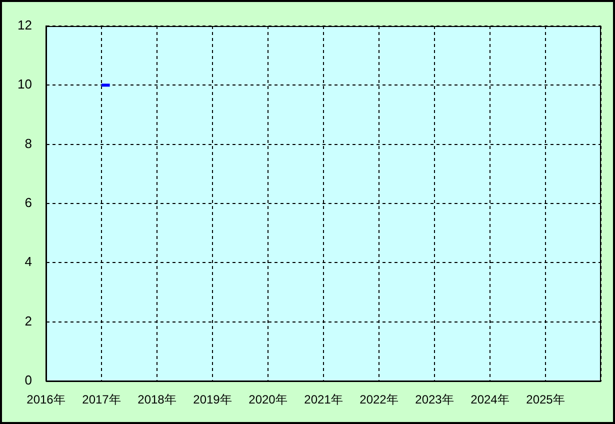 The image size is (615, 424). What do you see at coordinates (28, 320) in the screenshot?
I see `y-tick-label: 2` at bounding box center [28, 320].